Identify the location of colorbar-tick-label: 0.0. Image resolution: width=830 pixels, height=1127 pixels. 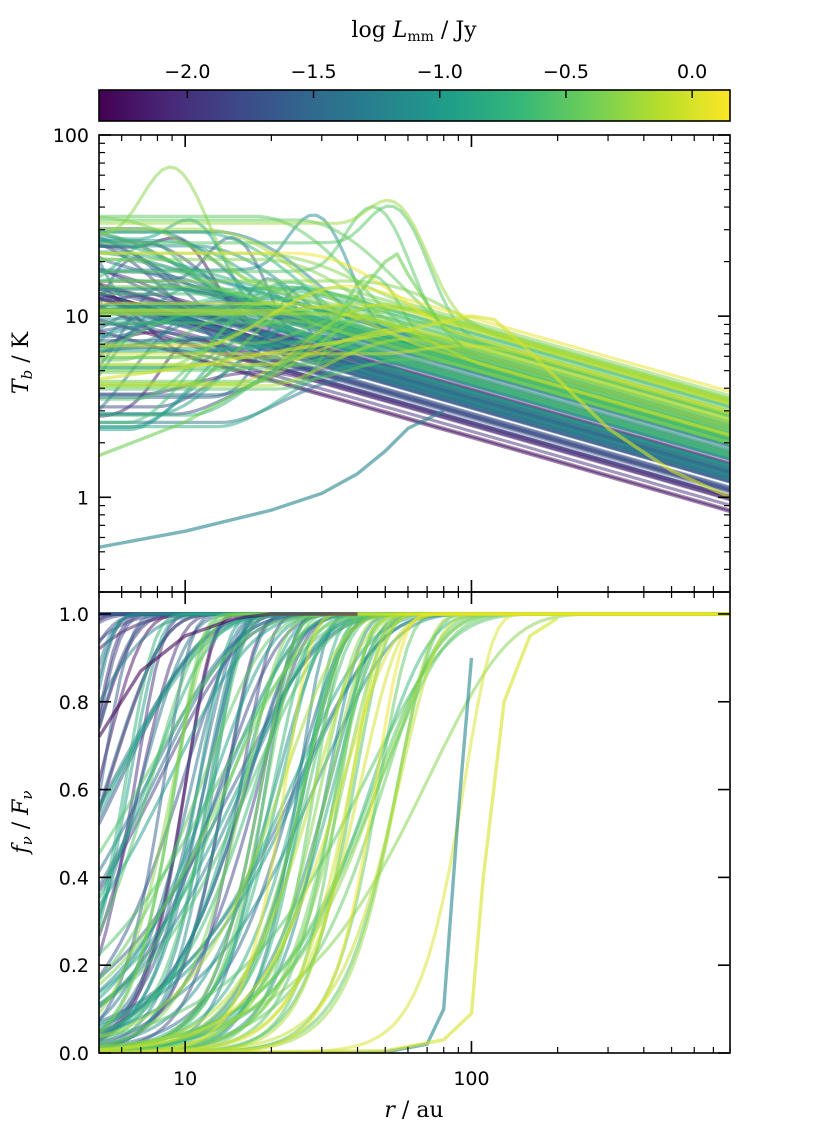
(692, 72).